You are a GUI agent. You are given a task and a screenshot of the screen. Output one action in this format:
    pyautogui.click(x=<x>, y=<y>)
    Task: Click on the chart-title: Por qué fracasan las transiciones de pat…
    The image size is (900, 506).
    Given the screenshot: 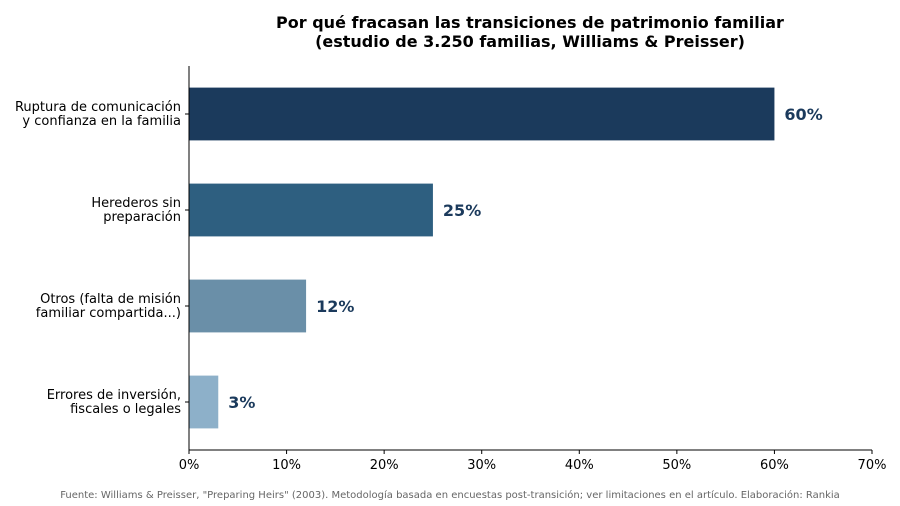 What is the action you would take?
    pyautogui.click(x=530, y=32)
    